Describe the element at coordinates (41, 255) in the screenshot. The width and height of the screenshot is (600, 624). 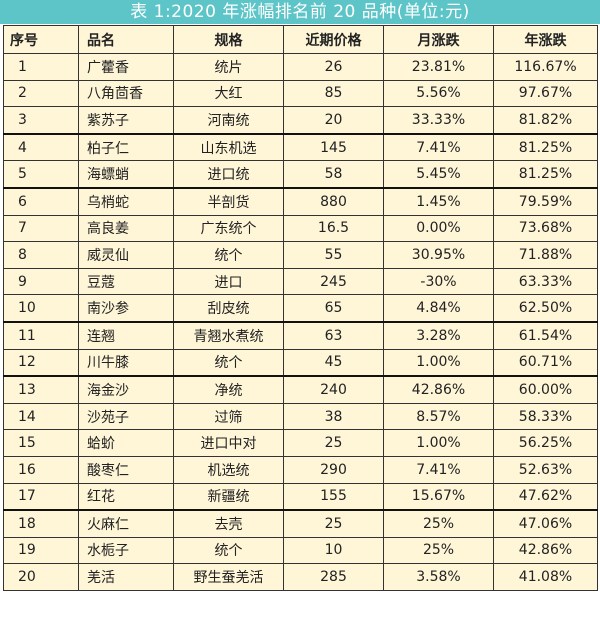
I see `cell-index: 8` at that location.